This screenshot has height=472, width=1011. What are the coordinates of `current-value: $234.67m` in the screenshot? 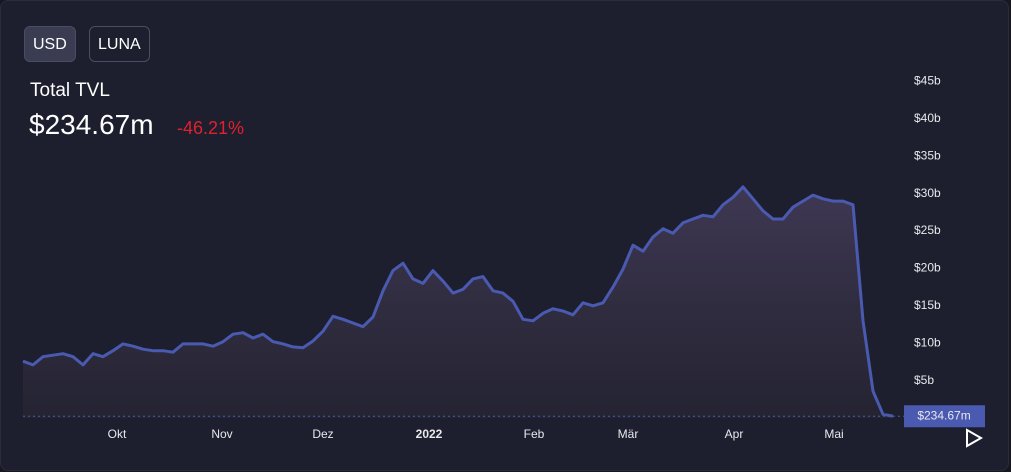 It's located at (91, 124).